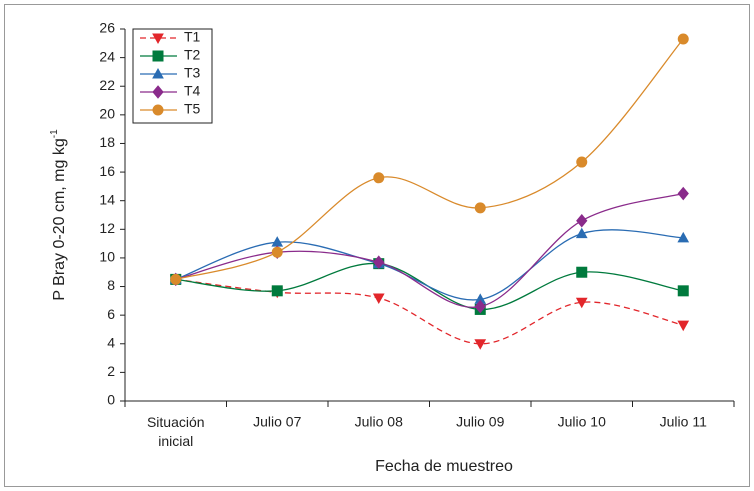  I want to click on x-axis-label: Fecha de muestreo, so click(444, 466).